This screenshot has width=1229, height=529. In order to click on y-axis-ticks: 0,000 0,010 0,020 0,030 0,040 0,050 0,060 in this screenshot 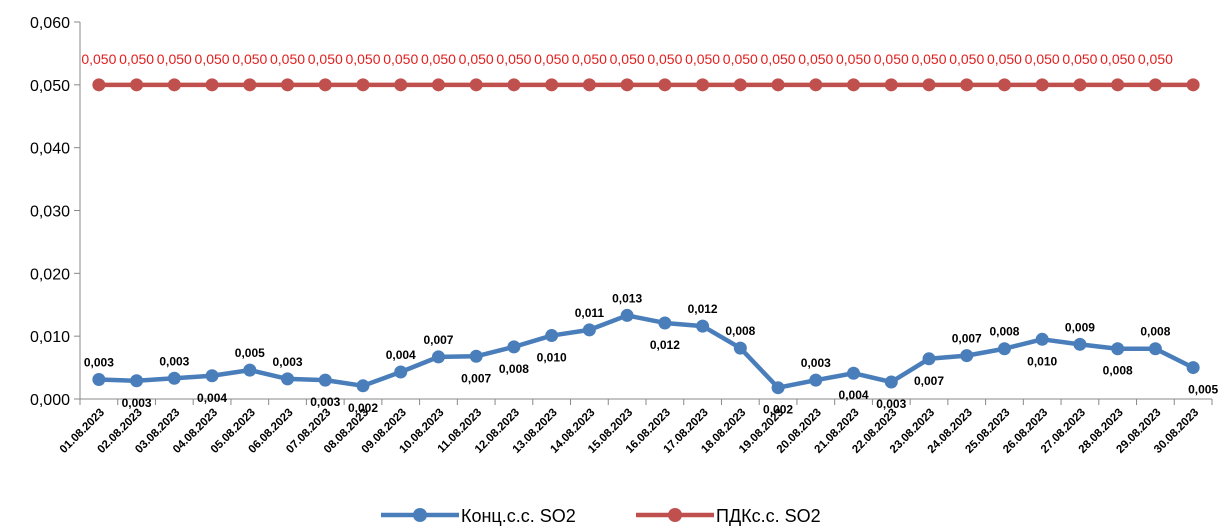, I will do `click(55, 212)`.